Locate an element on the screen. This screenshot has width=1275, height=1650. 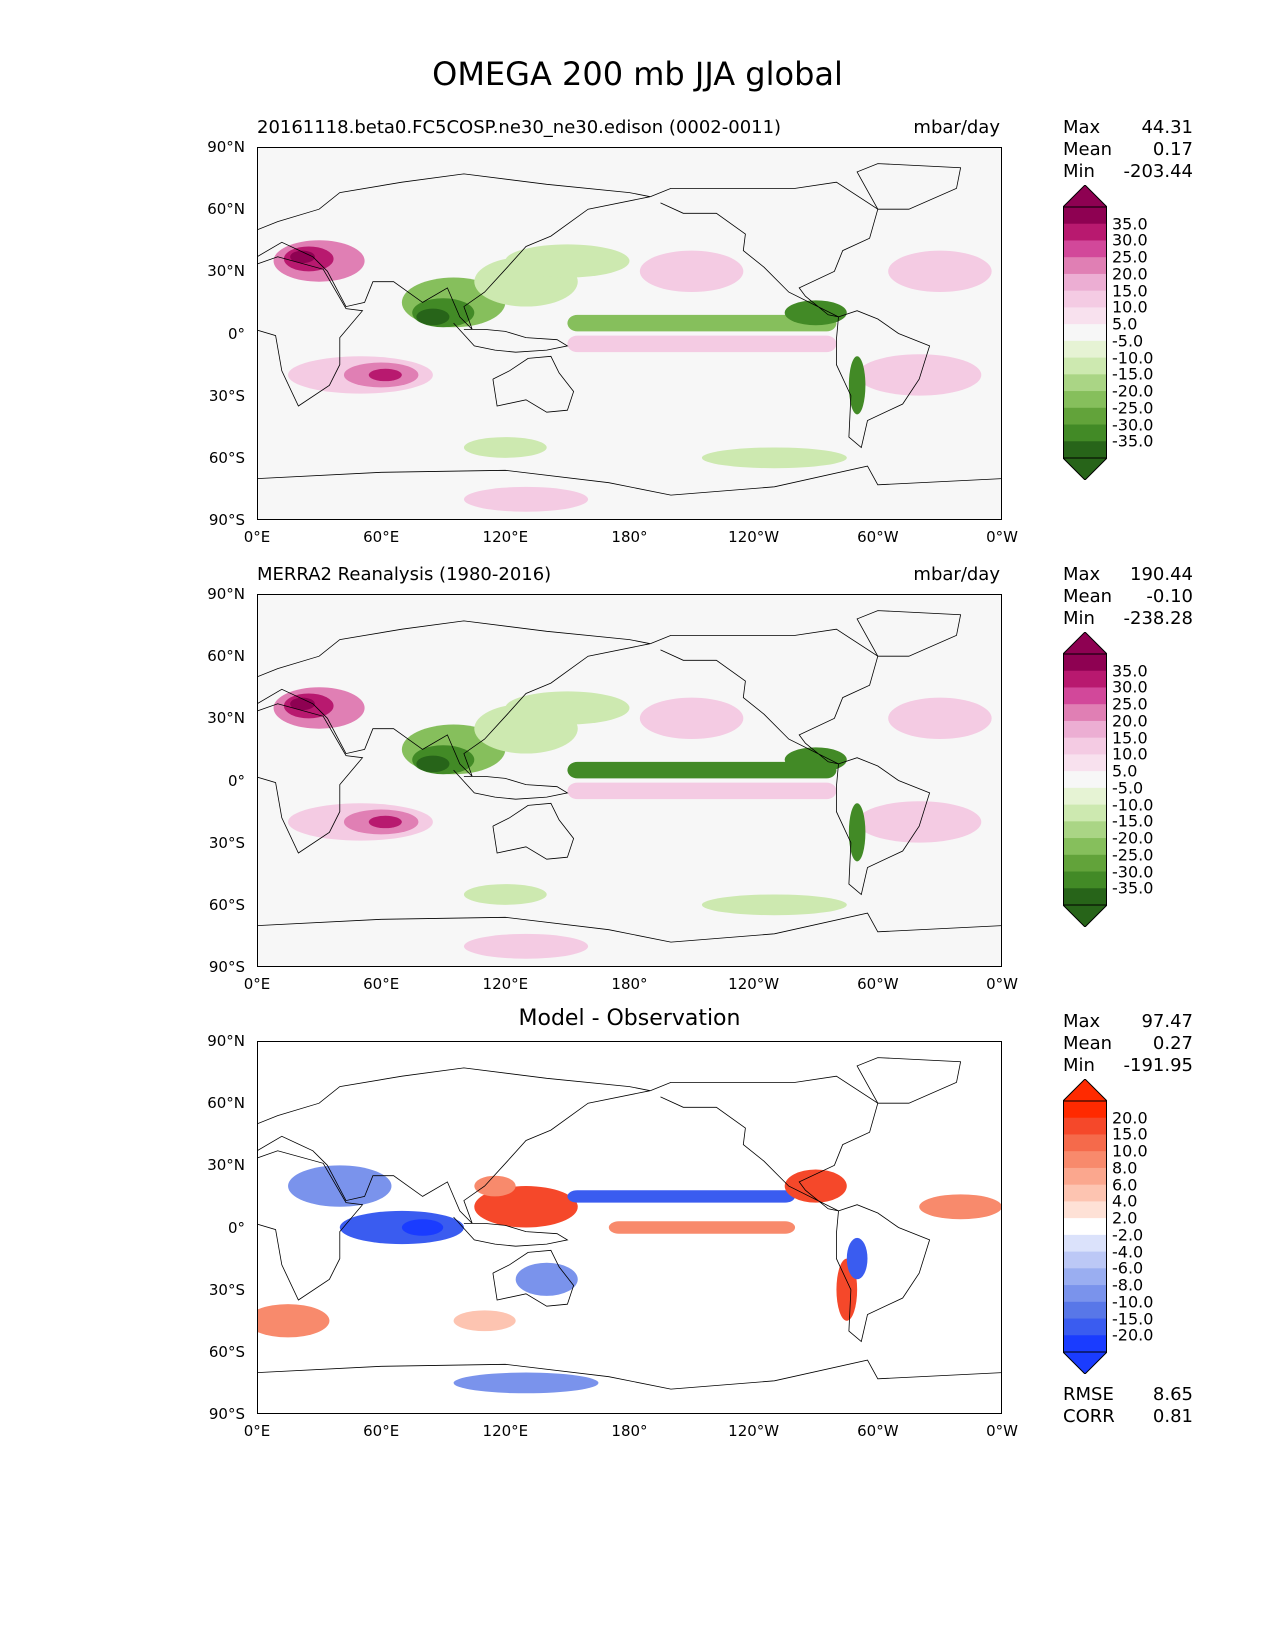
stat-label: Mean is located at coordinates (1088, 149).